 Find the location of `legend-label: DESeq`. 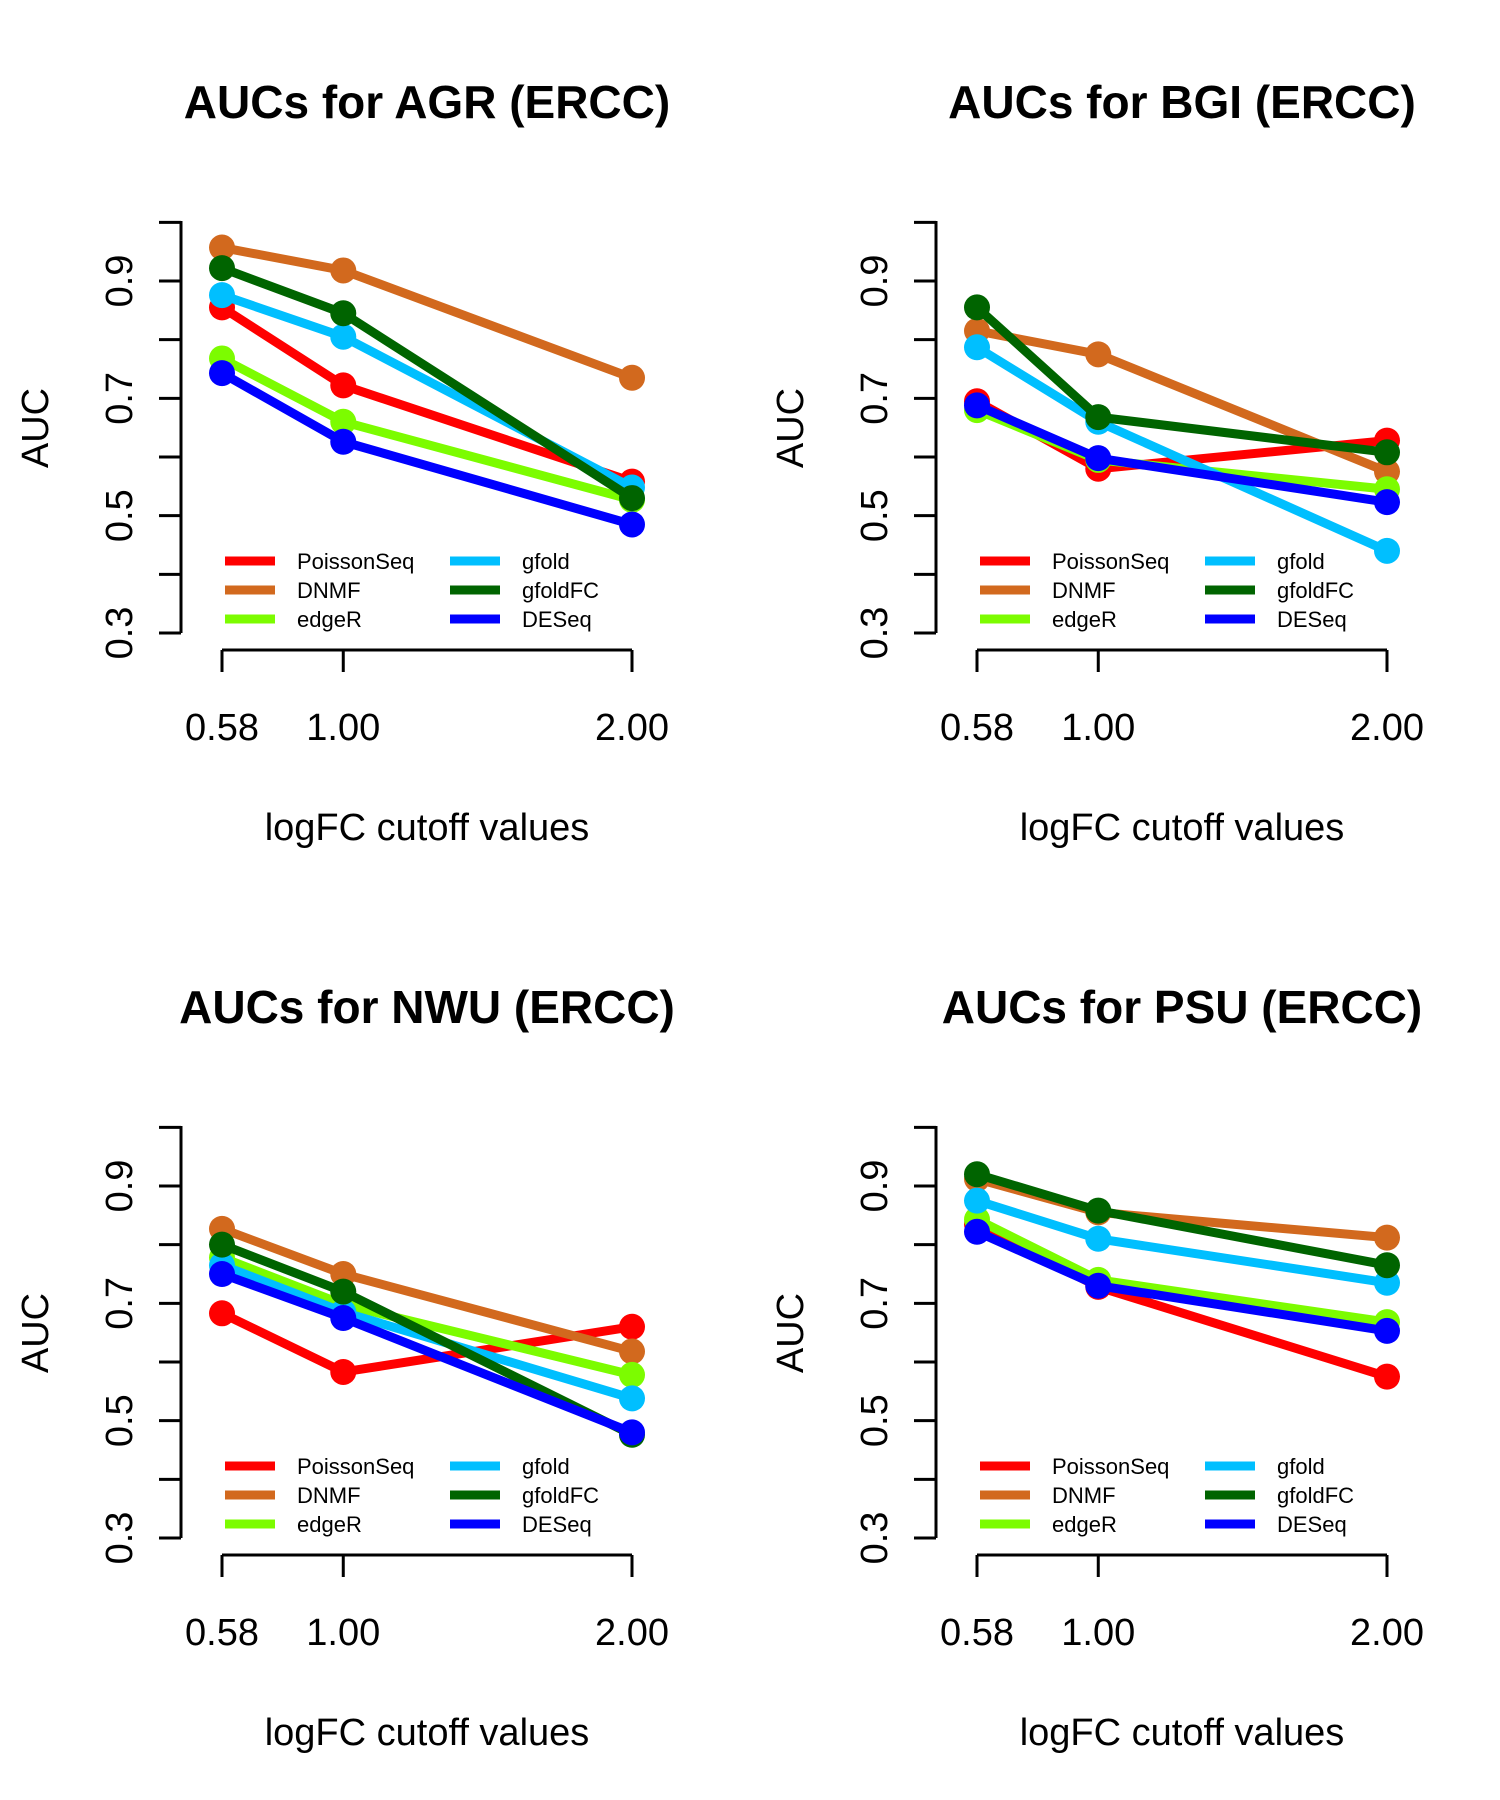

legend-label: DESeq is located at coordinates (1312, 619).